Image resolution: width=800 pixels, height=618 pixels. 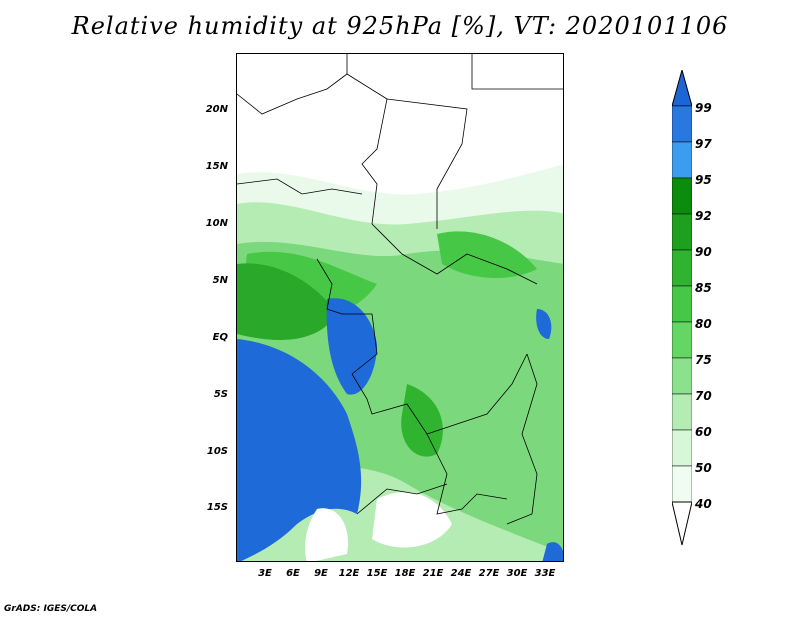 What do you see at coordinates (489, 573) in the screenshot?
I see `lon-label: 27E` at bounding box center [489, 573].